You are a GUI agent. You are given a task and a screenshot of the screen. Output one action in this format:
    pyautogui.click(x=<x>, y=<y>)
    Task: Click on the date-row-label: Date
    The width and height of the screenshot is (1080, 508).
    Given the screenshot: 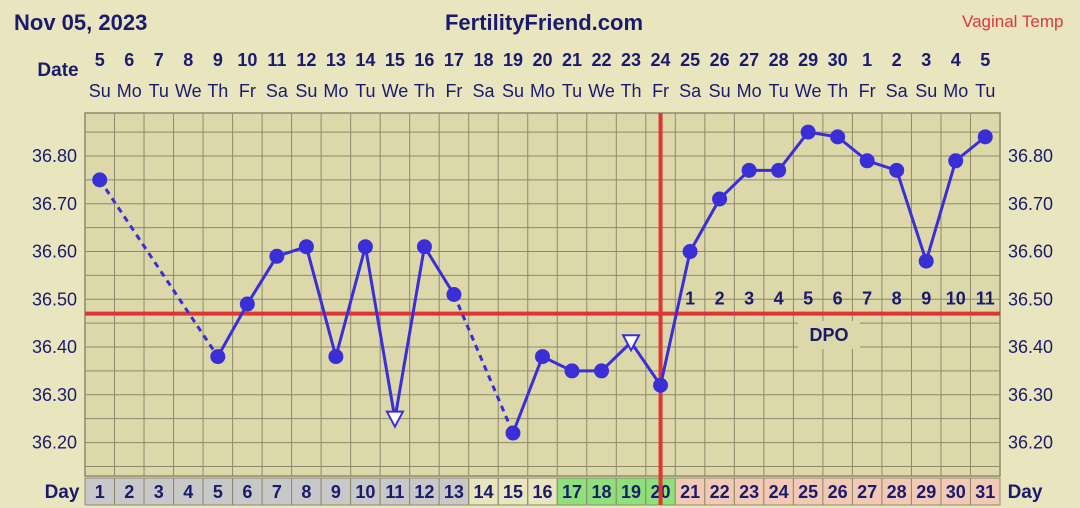 What is the action you would take?
    pyautogui.click(x=57, y=70)
    